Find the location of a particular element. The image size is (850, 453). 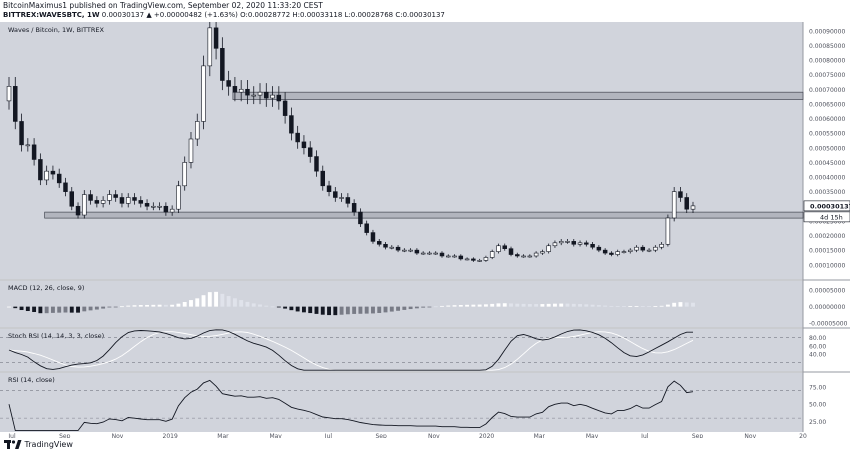

price-axis-tick: 0.00090000 is located at coordinates (827, 31).